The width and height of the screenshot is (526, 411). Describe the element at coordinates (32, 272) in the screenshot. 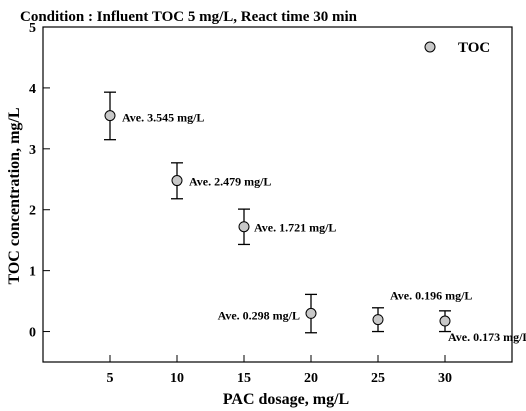

I see `y-tick-label: 1` at that location.